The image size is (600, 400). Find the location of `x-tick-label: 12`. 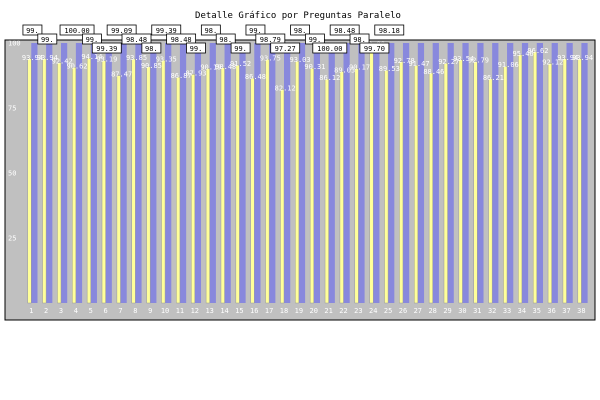

x-tick-label: 12 is located at coordinates (195, 311).